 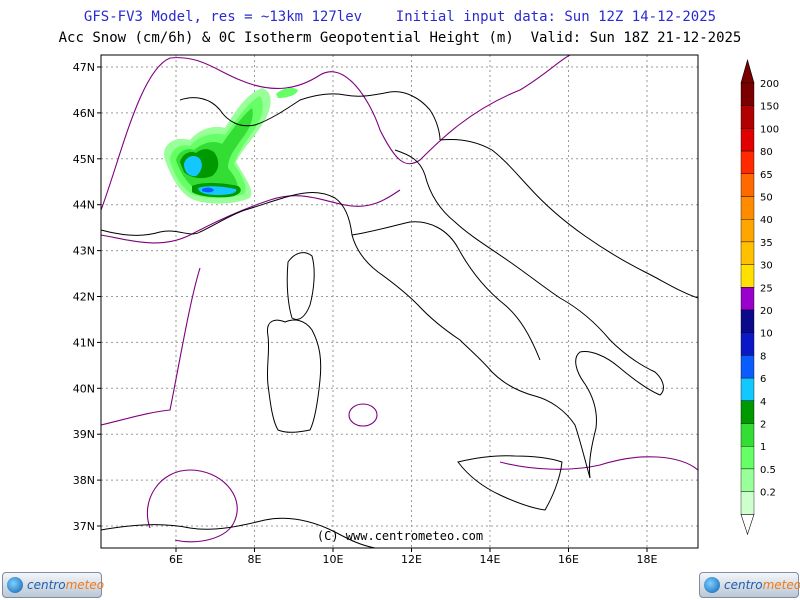 What do you see at coordinates (84, 251) in the screenshot?
I see `lat-label: 43N` at bounding box center [84, 251].